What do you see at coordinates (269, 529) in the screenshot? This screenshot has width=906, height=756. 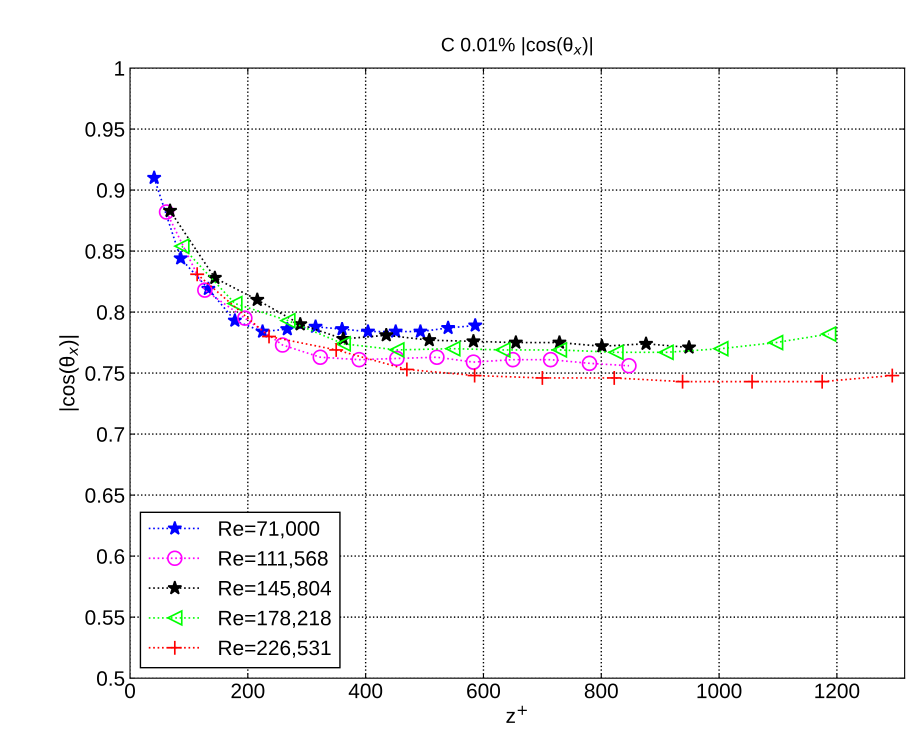 I see `legend-label: Re=71,000` at bounding box center [269, 529].